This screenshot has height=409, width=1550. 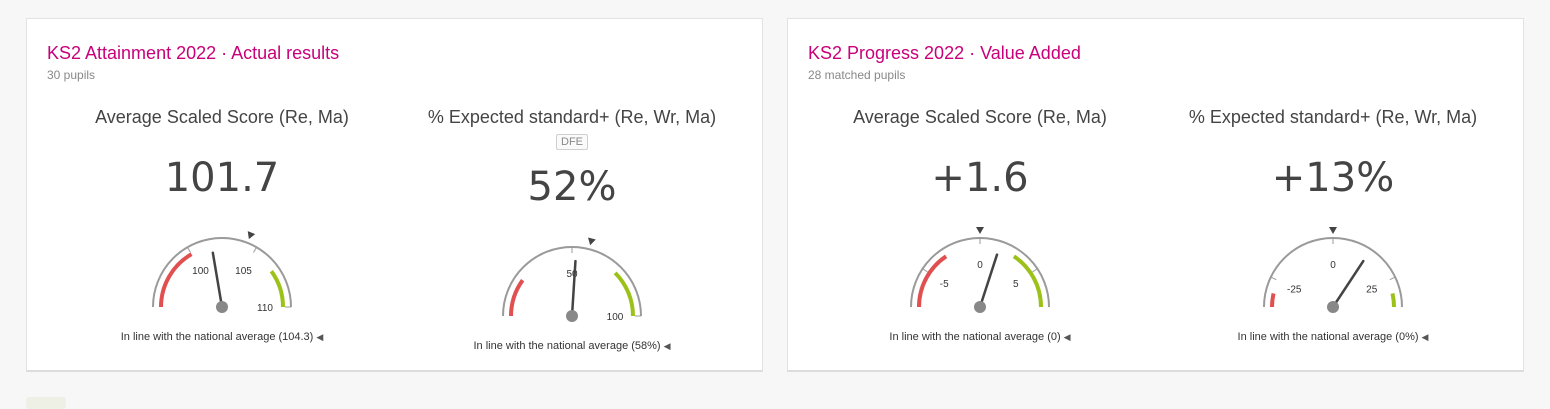 What do you see at coordinates (1294, 289) in the screenshot?
I see `gauge-label: -25` at bounding box center [1294, 289].